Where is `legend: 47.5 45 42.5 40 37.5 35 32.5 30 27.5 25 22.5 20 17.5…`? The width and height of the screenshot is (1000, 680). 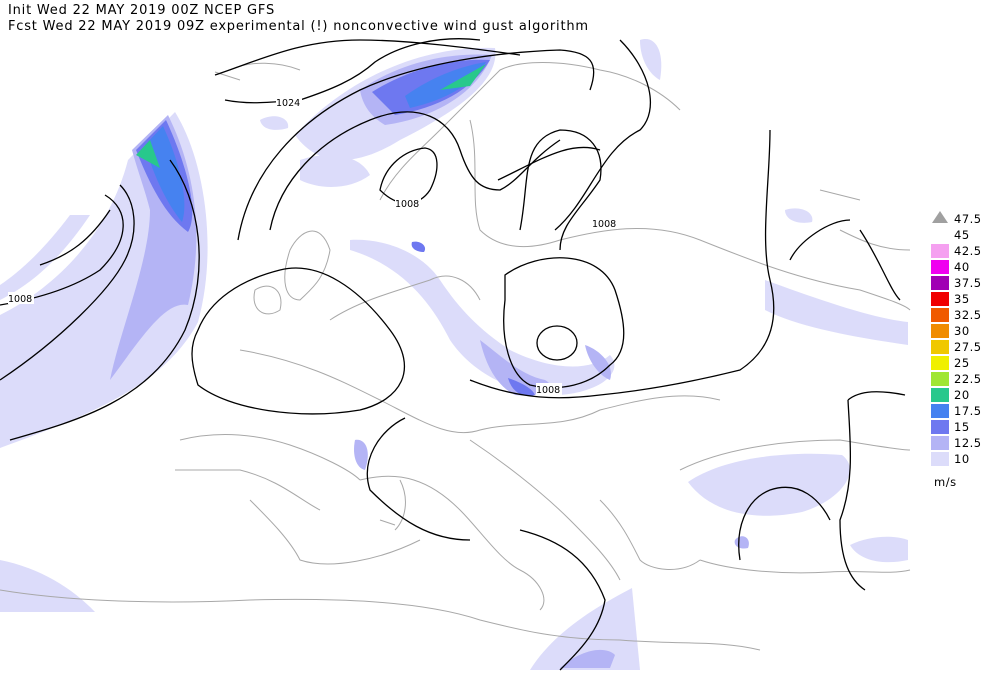 legend: 47.5 45 42.5 40 37.5 35 32.5 30 27.5 25 22.5 20 17.5… is located at coordinates (956, 338).